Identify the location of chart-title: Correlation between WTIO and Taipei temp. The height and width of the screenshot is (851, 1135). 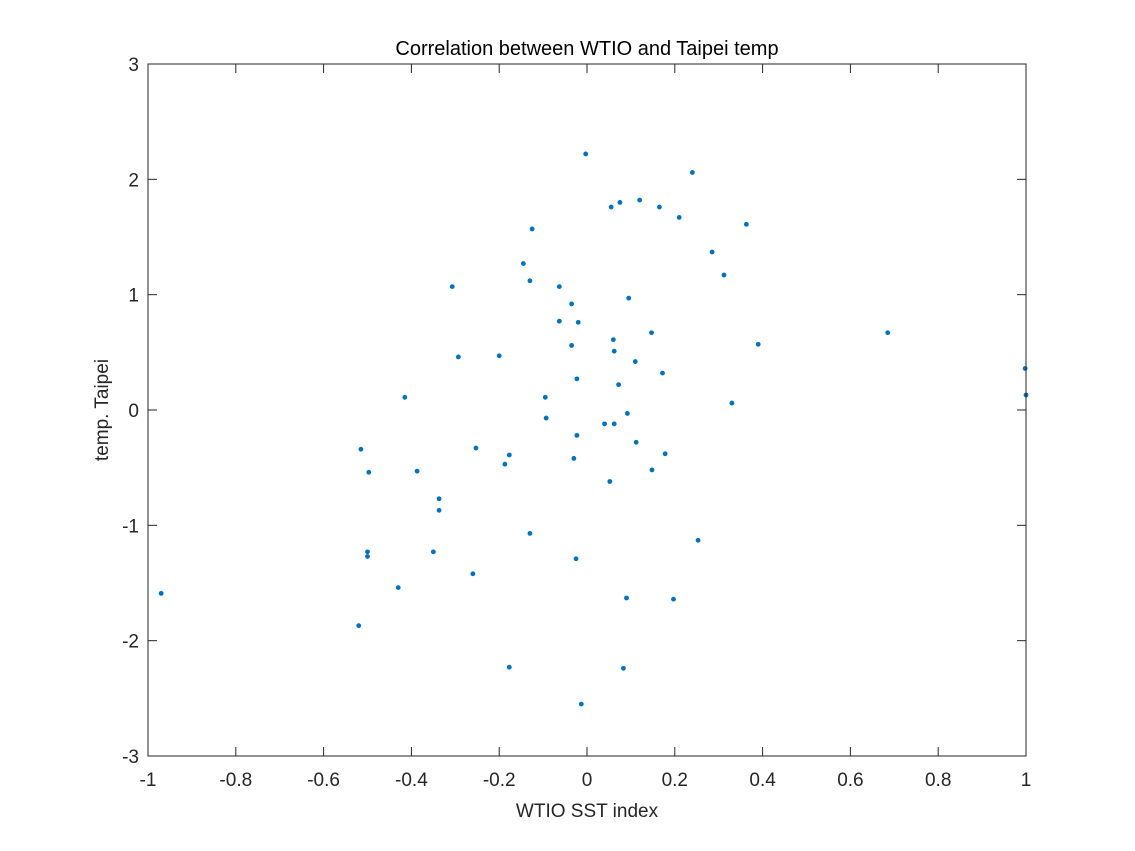
(586, 49).